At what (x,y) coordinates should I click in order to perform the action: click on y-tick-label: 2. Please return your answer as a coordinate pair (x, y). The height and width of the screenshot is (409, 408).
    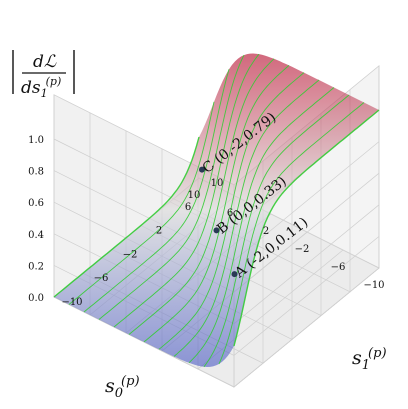
    Looking at the image, I should click on (159, 231).